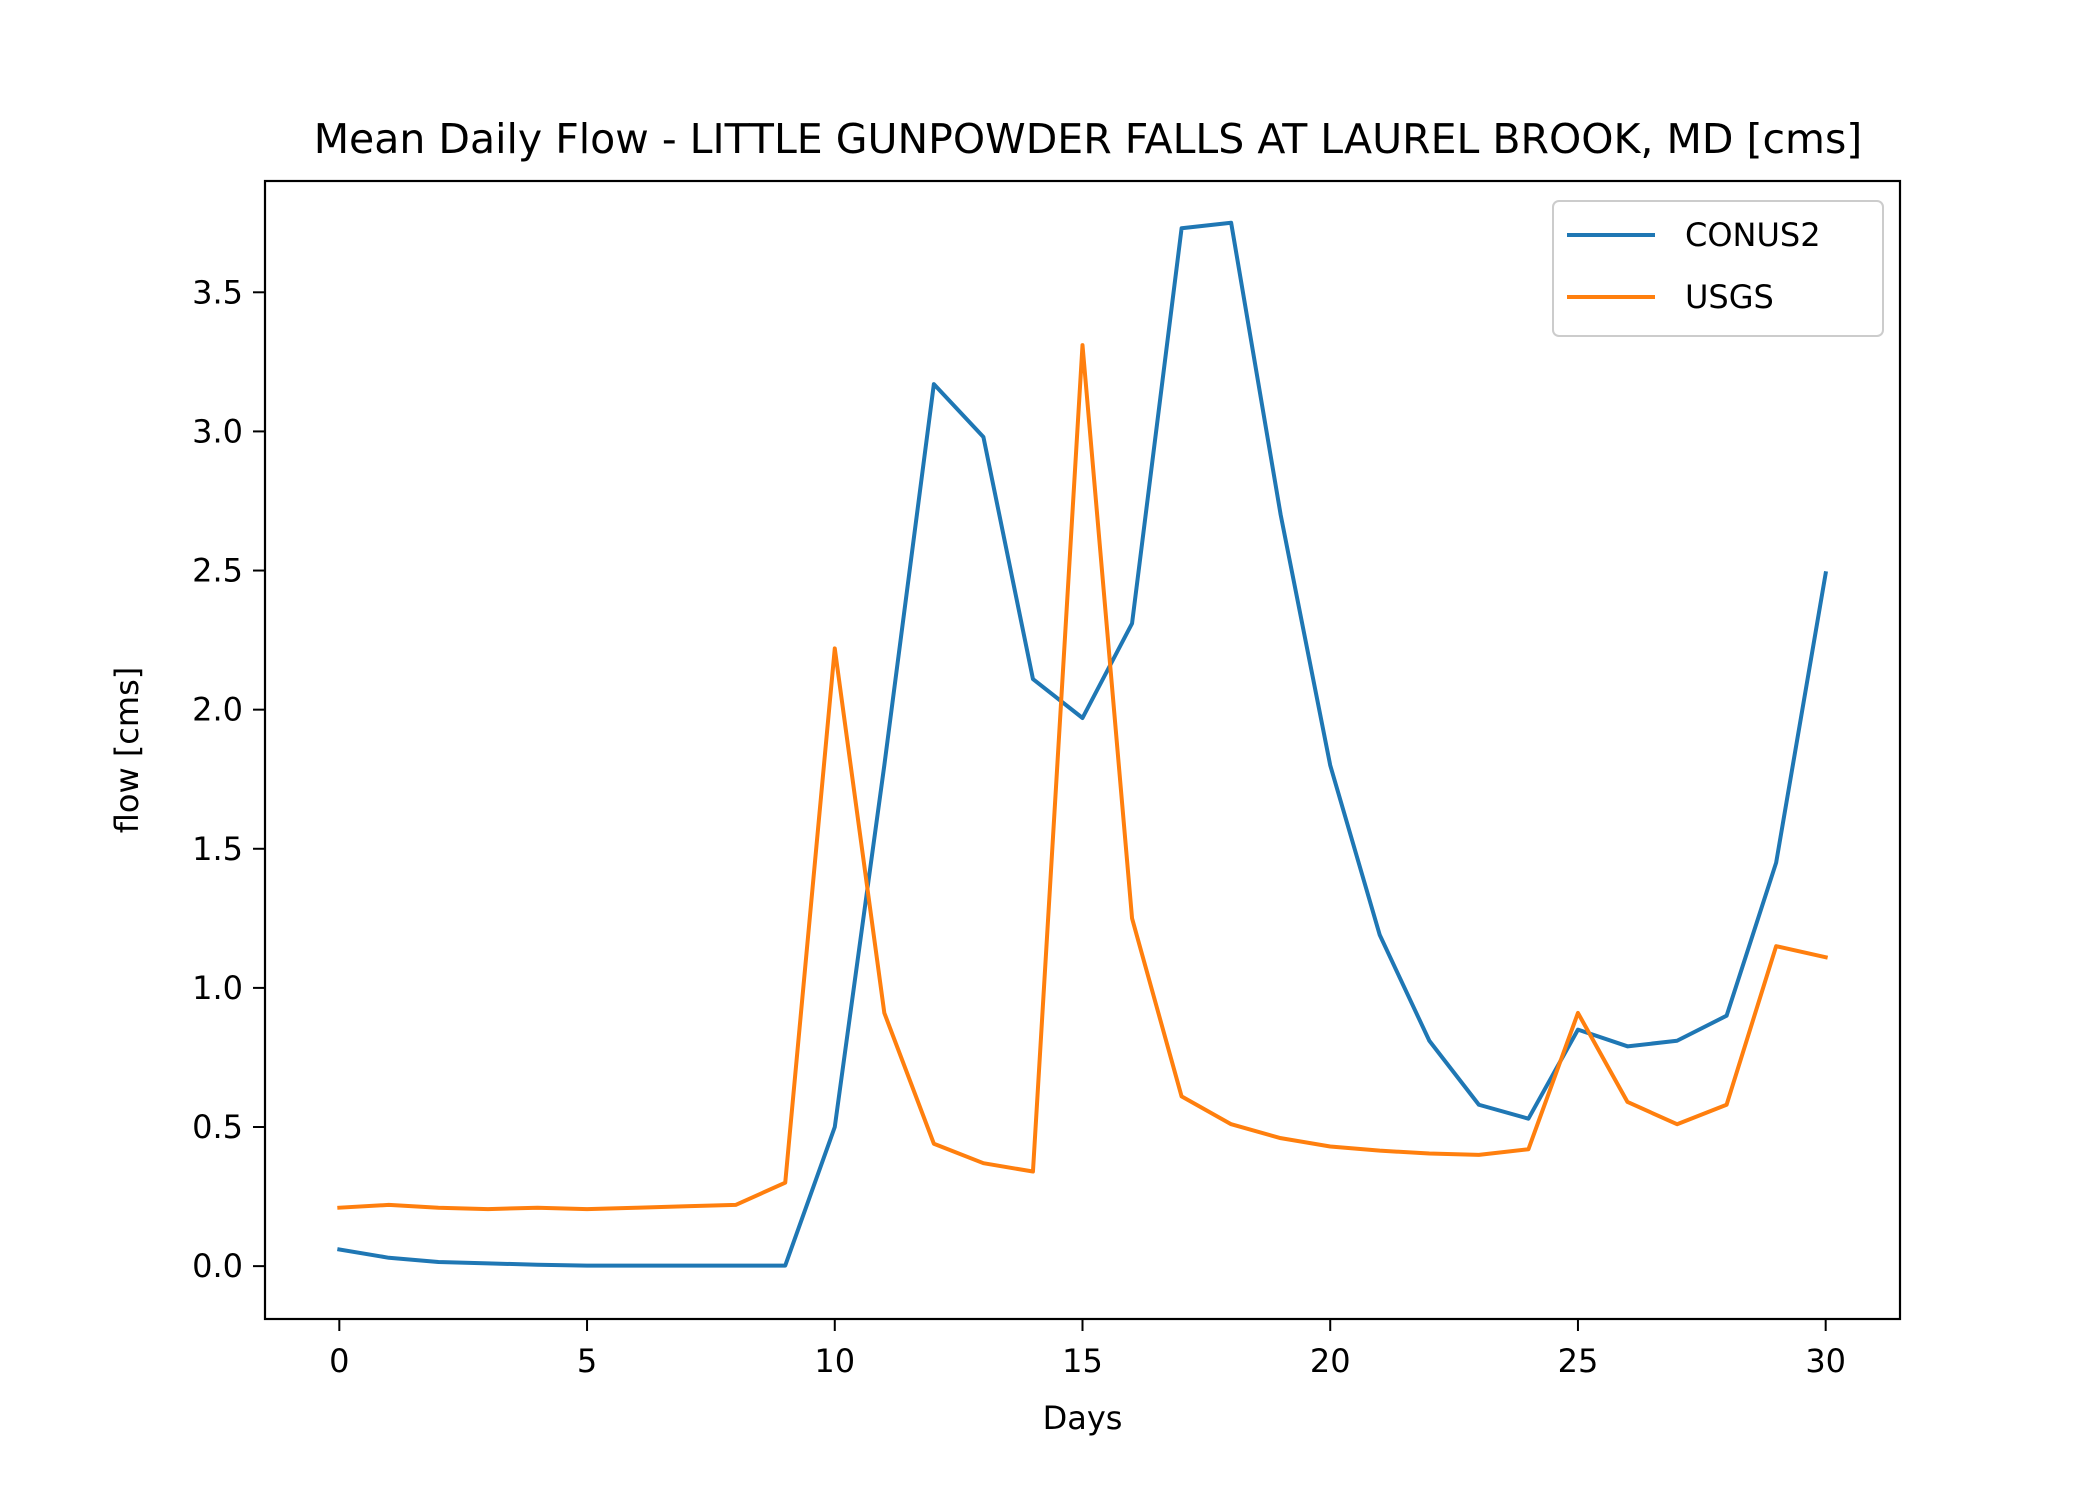 Image resolution: width=2100 pixels, height=1504 pixels. What do you see at coordinates (1729, 297) in the screenshot?
I see `legend-label-usgs: USGS` at bounding box center [1729, 297].